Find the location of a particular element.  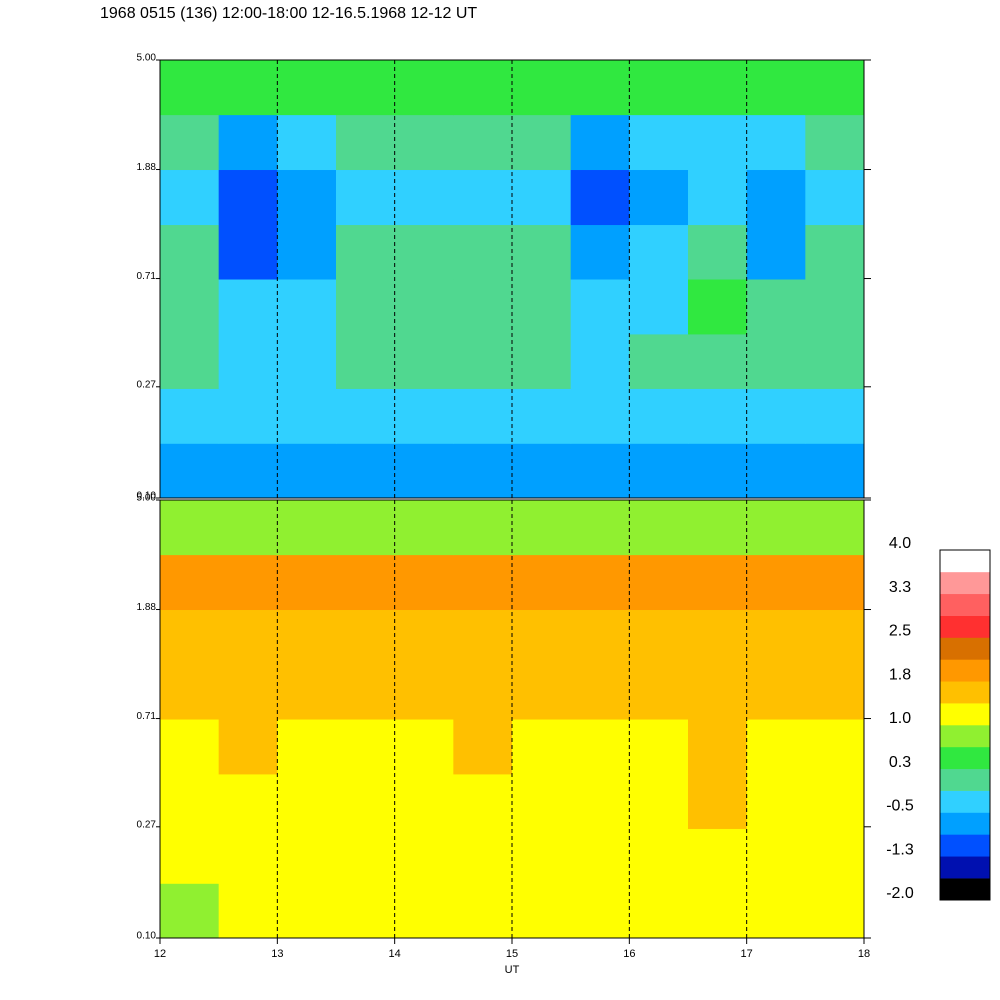

x-tick-label: 13 is located at coordinates (277, 954).